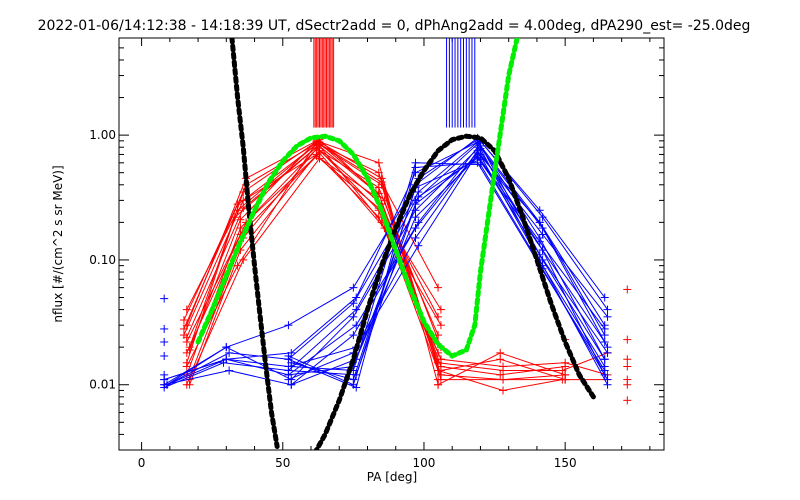 The image size is (800, 500). I want to click on red-series-line, so click(523, 362).